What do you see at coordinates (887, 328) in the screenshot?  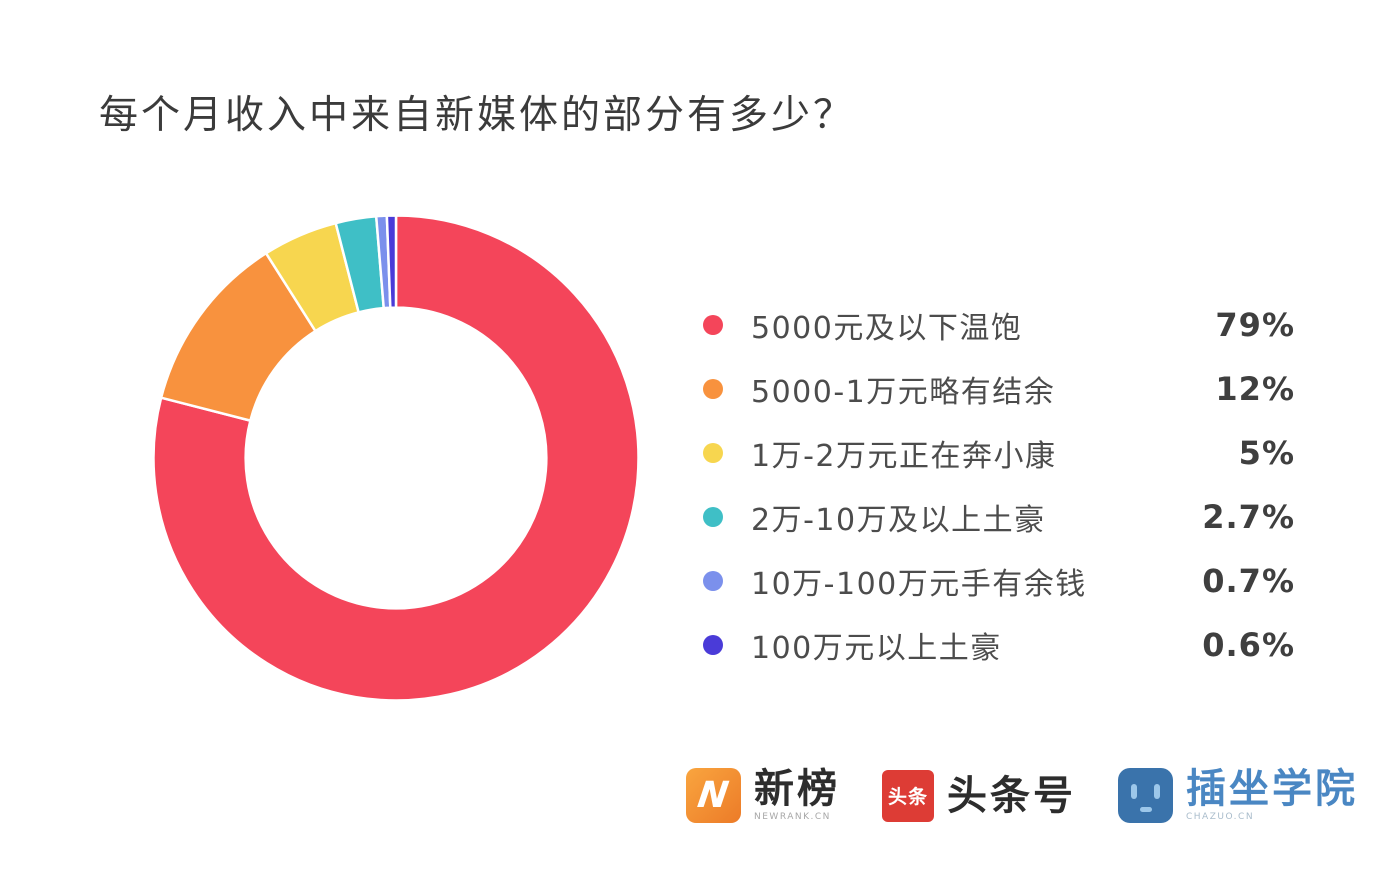 I see `legend-label: 5000元及以下温饱` at bounding box center [887, 328].